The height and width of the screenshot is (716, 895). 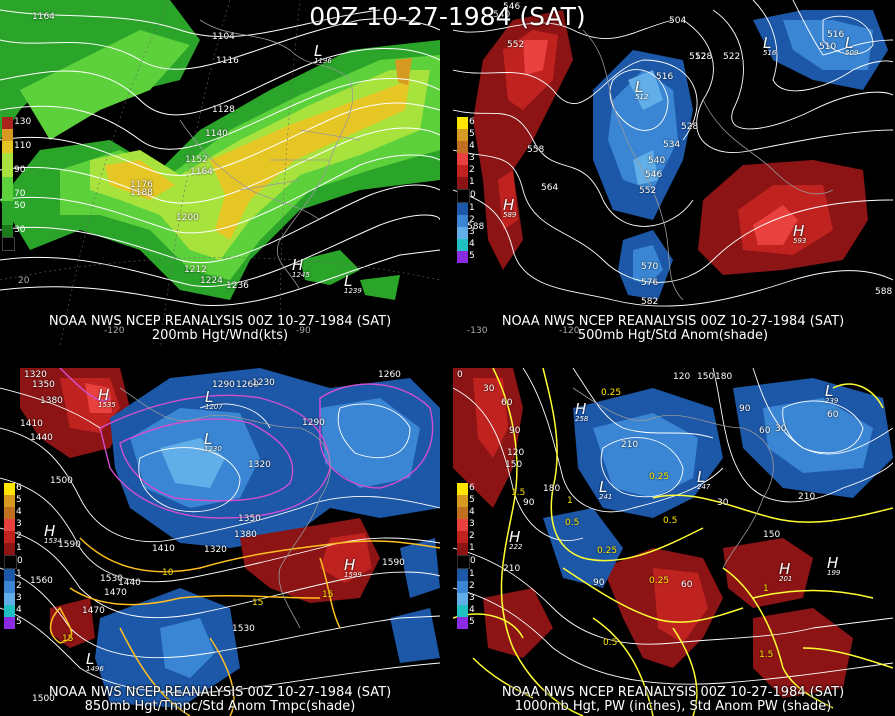 I want to click on contour-label: 1500, so click(x=61, y=481).